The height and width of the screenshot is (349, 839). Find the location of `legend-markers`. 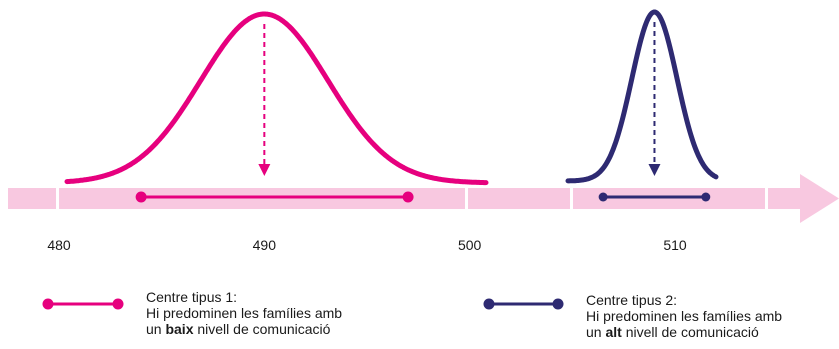

legend-markers is located at coordinates (303, 304).